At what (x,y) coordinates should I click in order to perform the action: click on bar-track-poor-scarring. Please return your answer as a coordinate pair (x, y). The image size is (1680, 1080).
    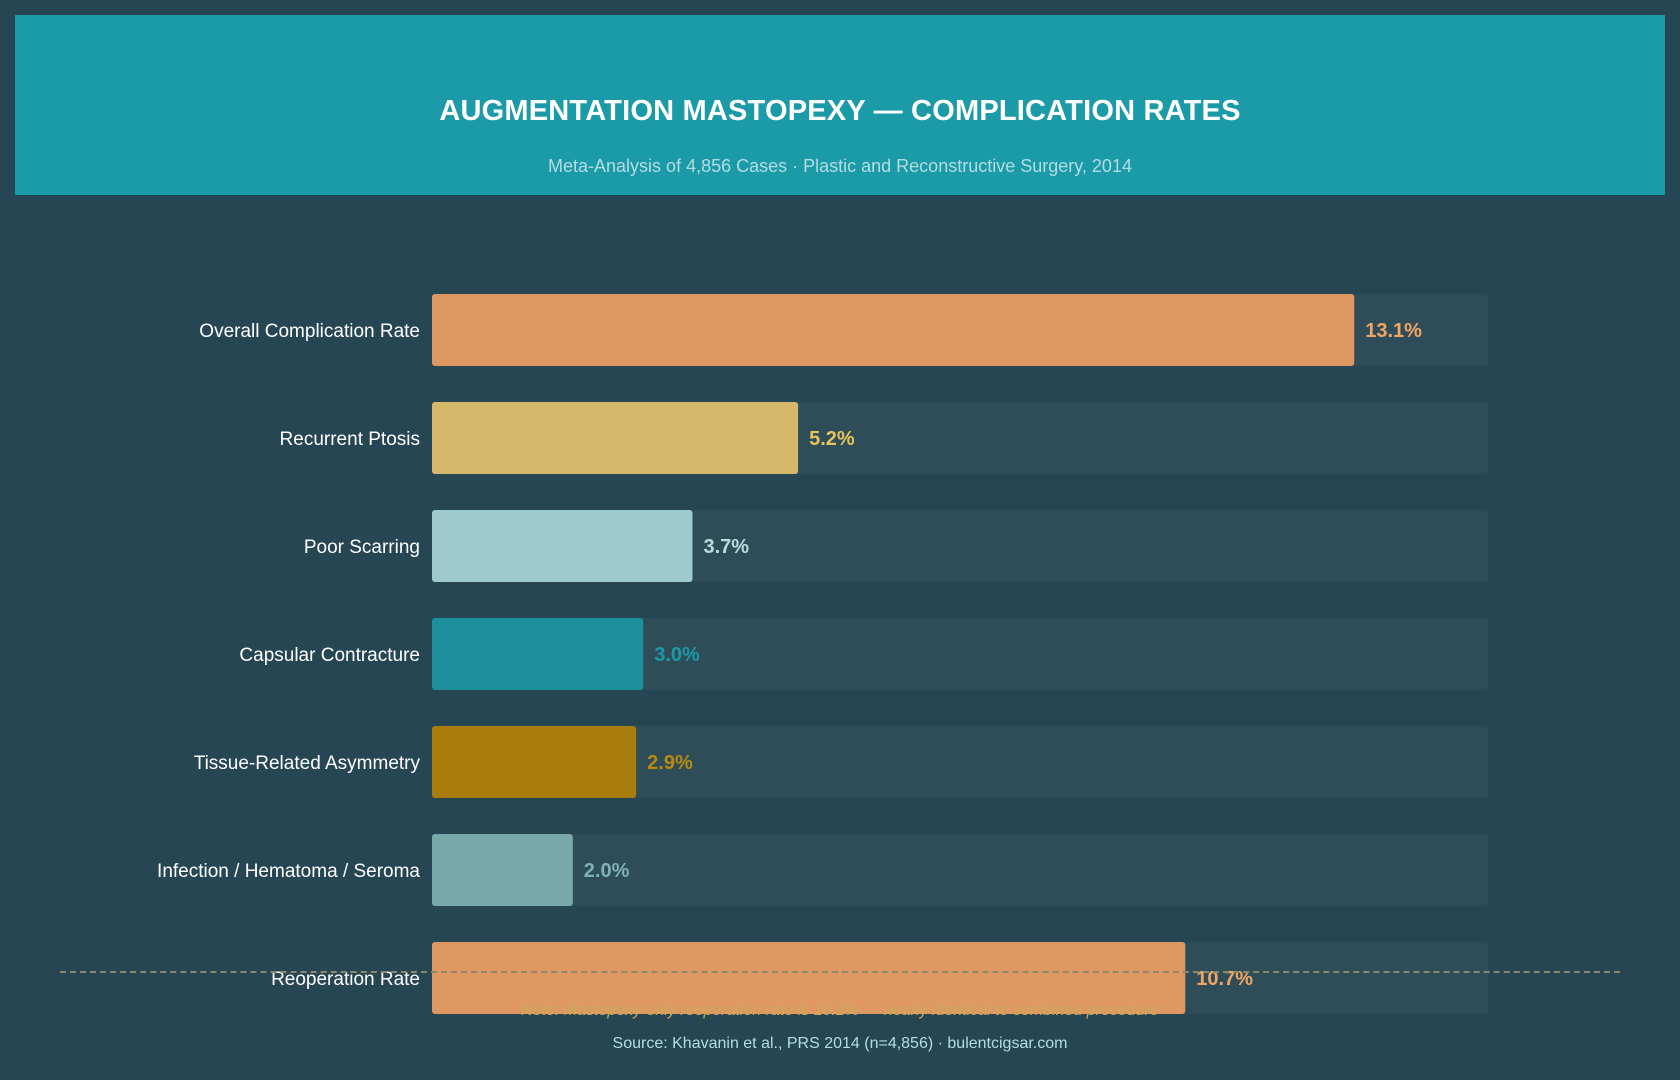
    Looking at the image, I should click on (960, 546).